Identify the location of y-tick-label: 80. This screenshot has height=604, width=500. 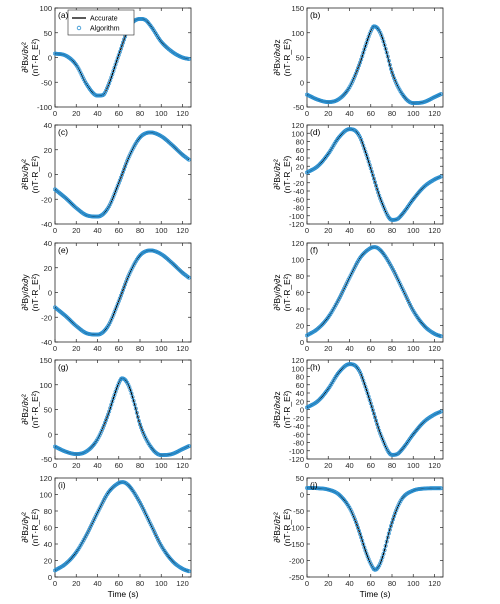
(300, 276).